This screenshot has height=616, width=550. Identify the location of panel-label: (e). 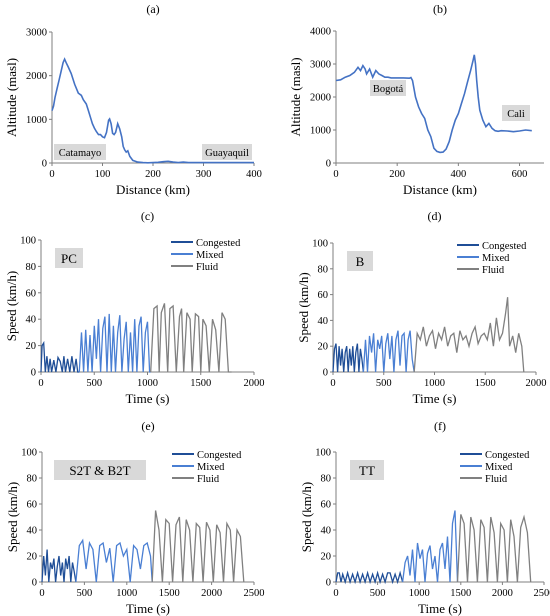
(147, 426).